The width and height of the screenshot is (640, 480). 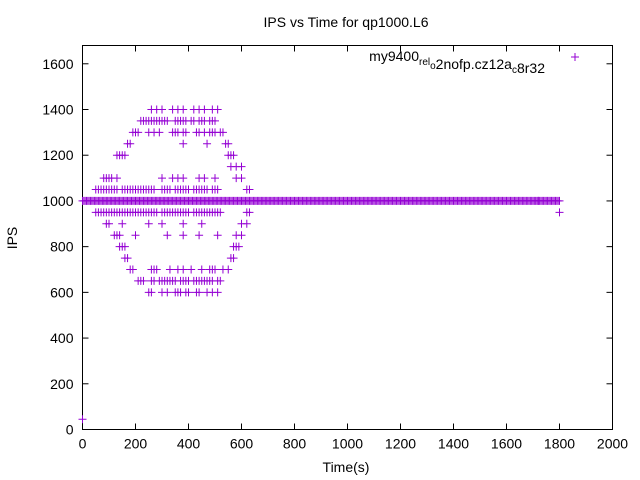 I want to click on legend-label-part: c, so click(x=514, y=70).